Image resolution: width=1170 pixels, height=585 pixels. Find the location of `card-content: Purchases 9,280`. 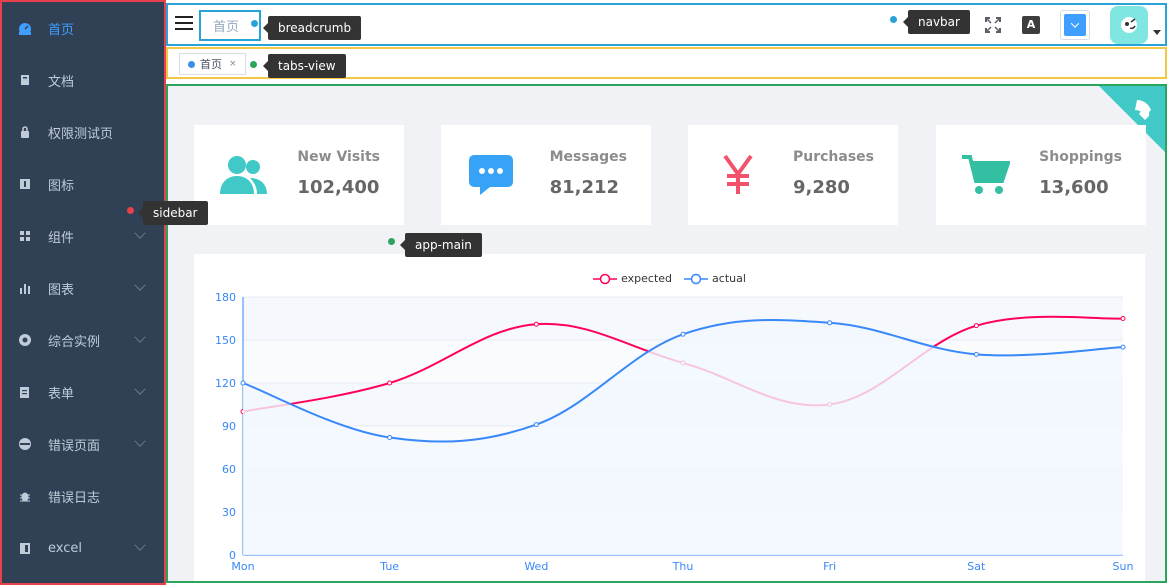

card-content: Purchases 9,280 is located at coordinates (833, 173).